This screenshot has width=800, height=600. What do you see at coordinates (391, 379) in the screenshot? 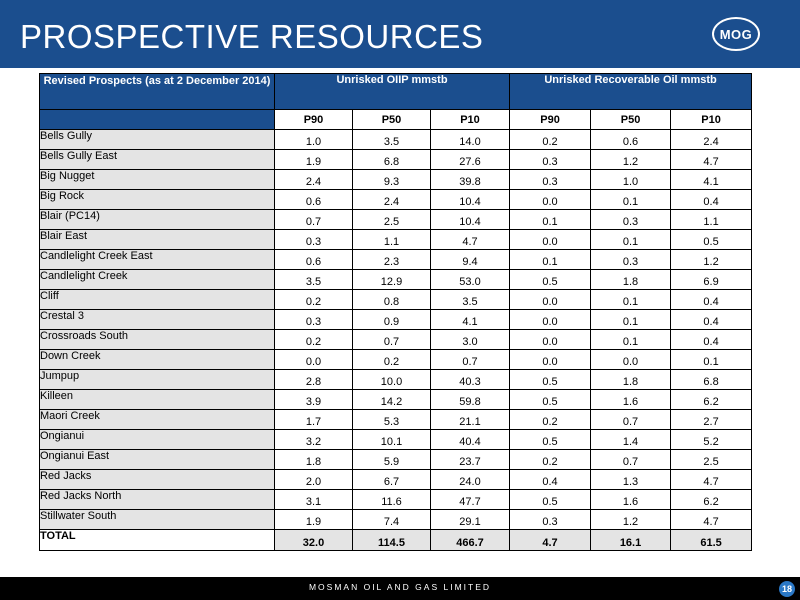
I see `value-cell: 10.0` at bounding box center [391, 379].